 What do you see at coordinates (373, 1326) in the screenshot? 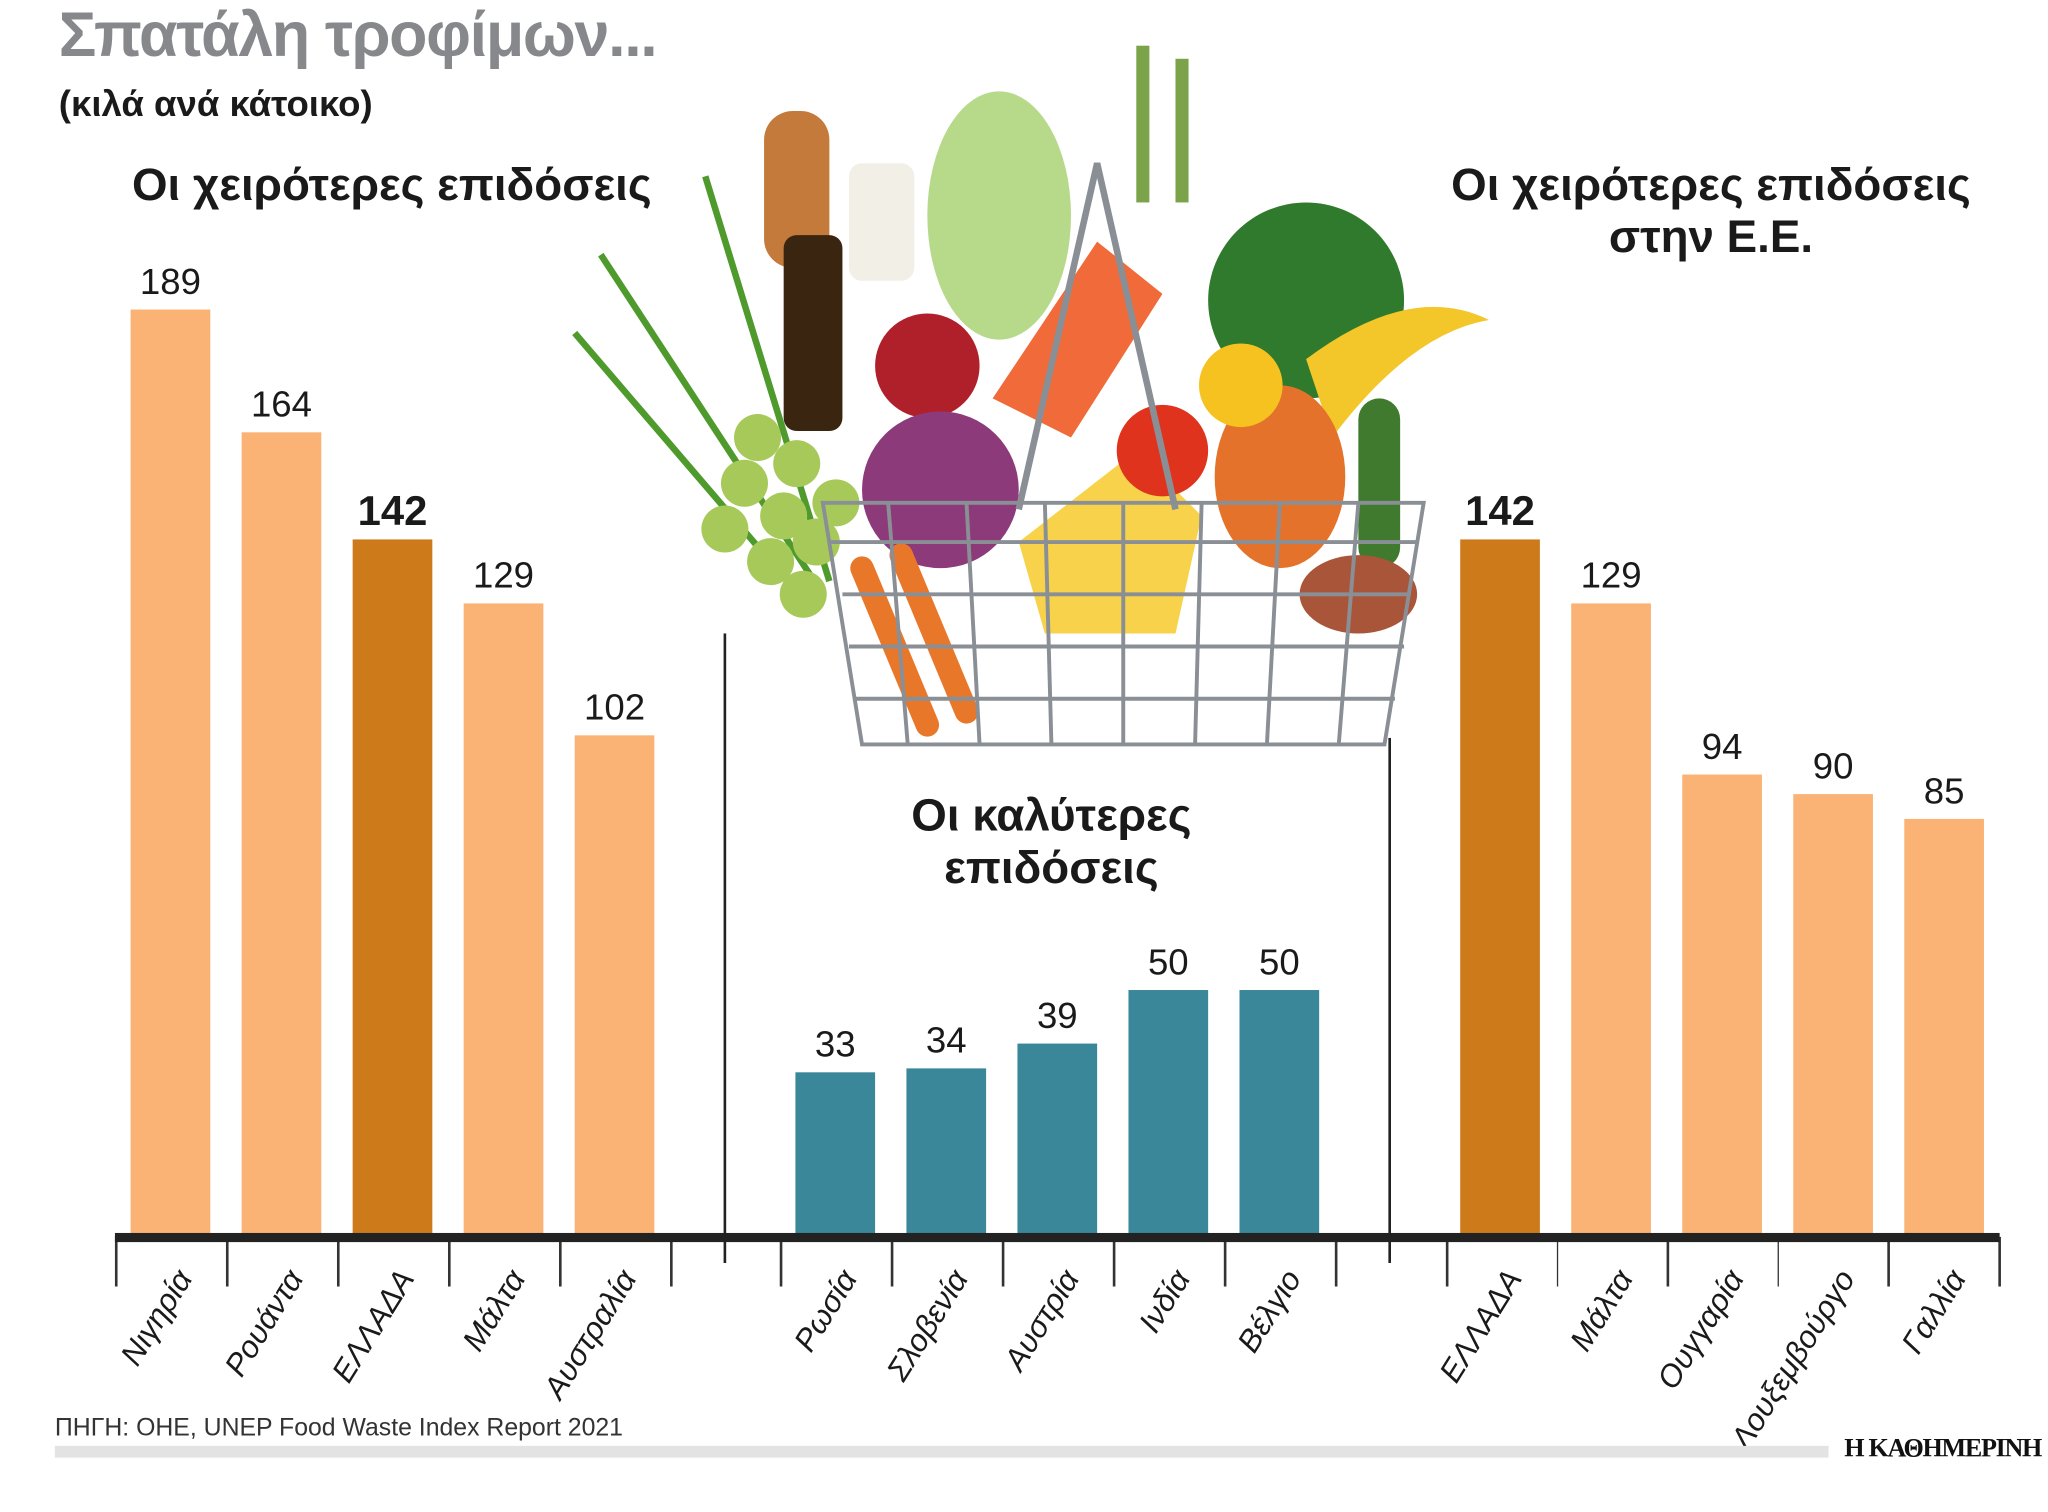
I see `x-tick-label: ΕΛΛΑΔΑ` at bounding box center [373, 1326].